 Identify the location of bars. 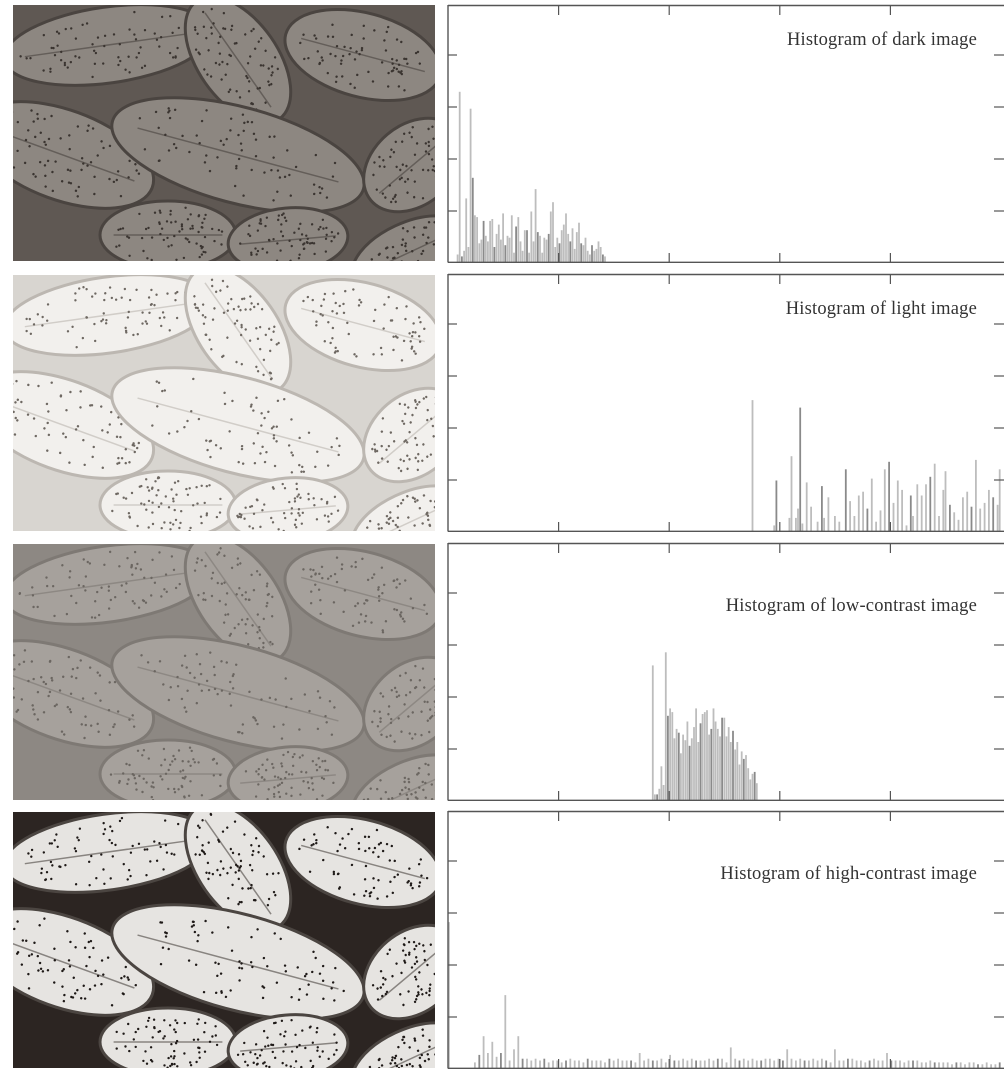
(876, 465).